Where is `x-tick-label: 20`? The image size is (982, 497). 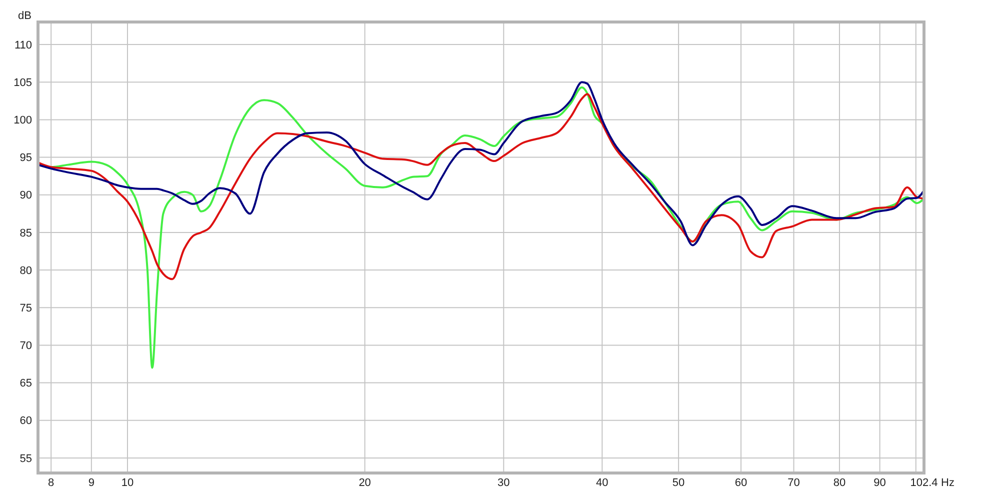 x-tick-label: 20 is located at coordinates (364, 483).